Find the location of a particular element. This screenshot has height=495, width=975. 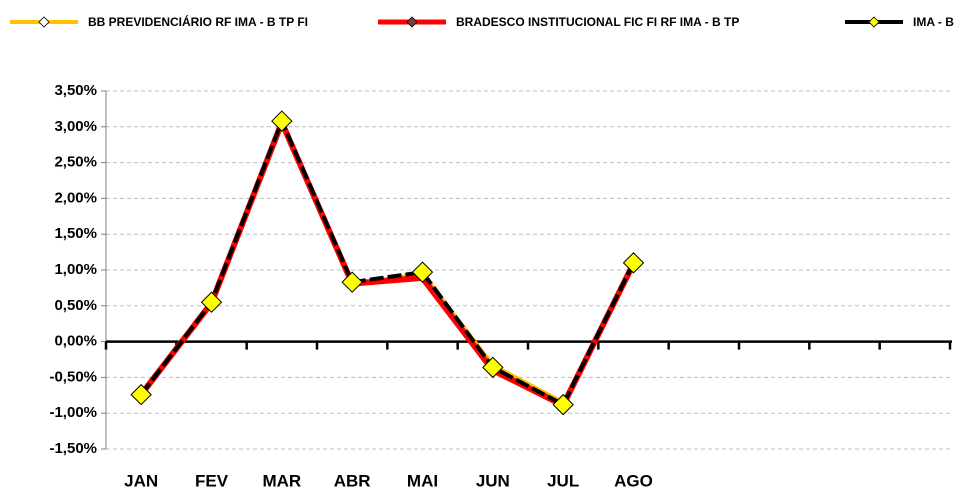

x-tick-label: FEV is located at coordinates (212, 480).